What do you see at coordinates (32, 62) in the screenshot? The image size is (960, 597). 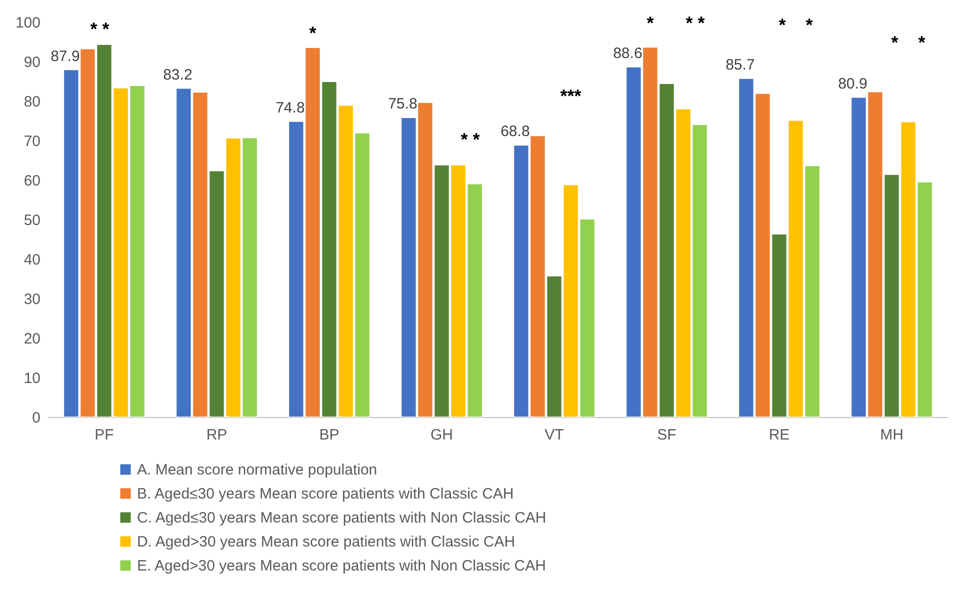 I see `y-tick-label: 90` at bounding box center [32, 62].